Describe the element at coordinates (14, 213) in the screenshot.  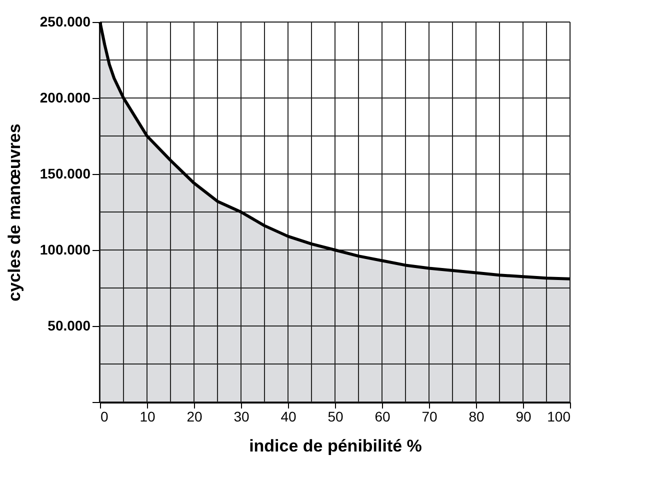
I see `y-axis-title: cycles de manœuvres` at that location.